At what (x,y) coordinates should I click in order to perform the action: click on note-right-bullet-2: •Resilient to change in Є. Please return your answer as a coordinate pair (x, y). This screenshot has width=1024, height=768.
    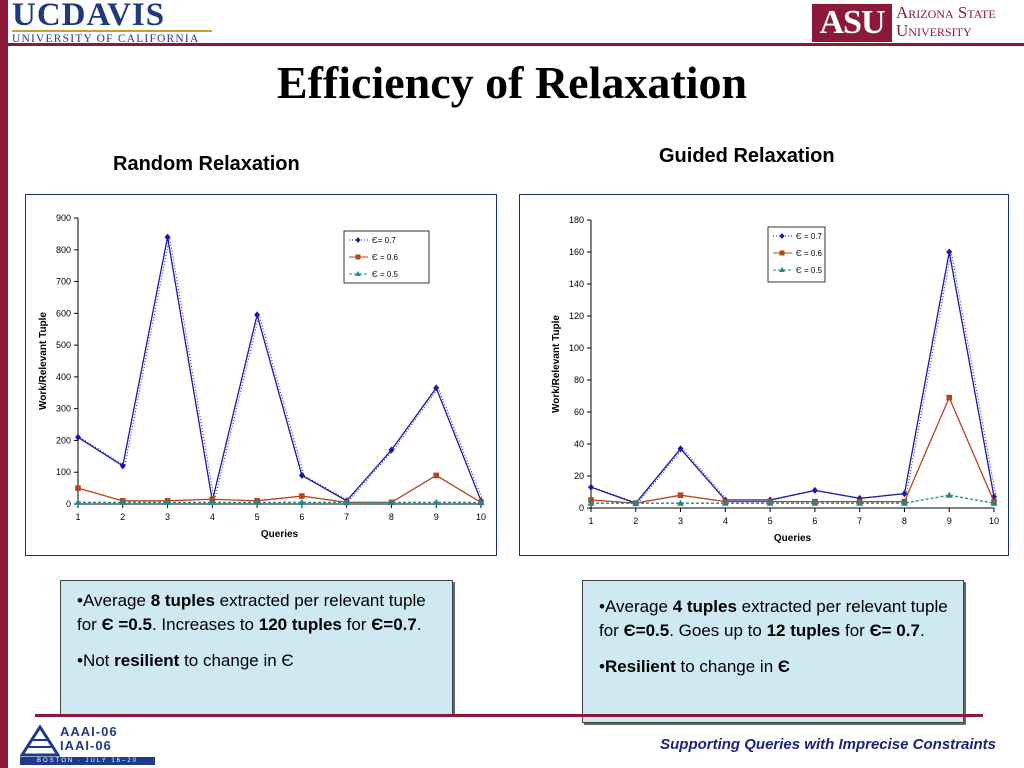
    Looking at the image, I should click on (694, 666).